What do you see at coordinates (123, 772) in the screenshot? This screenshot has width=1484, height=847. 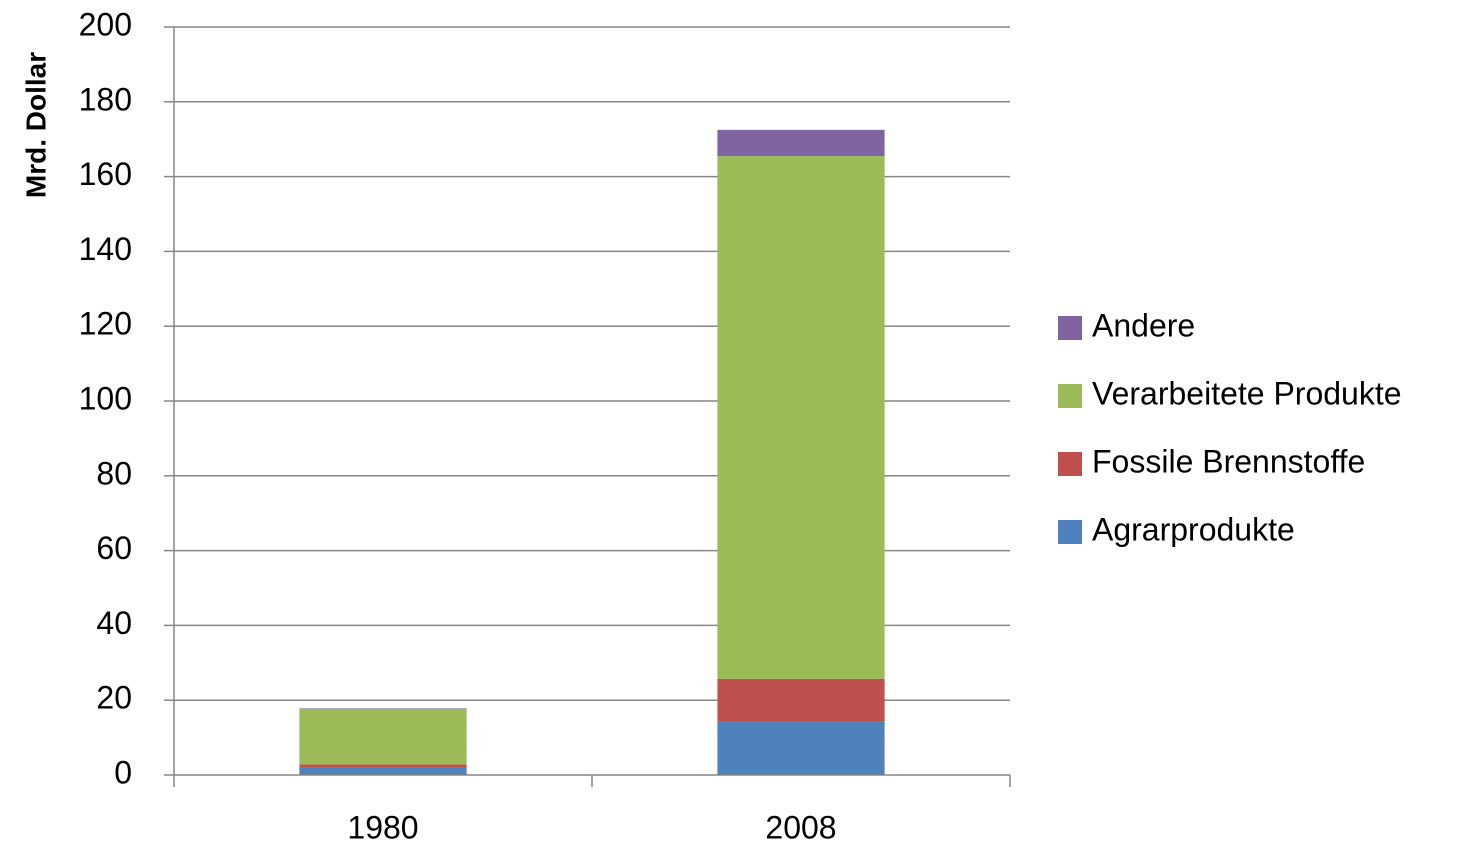 I see `y-tick-label: 0` at bounding box center [123, 772].